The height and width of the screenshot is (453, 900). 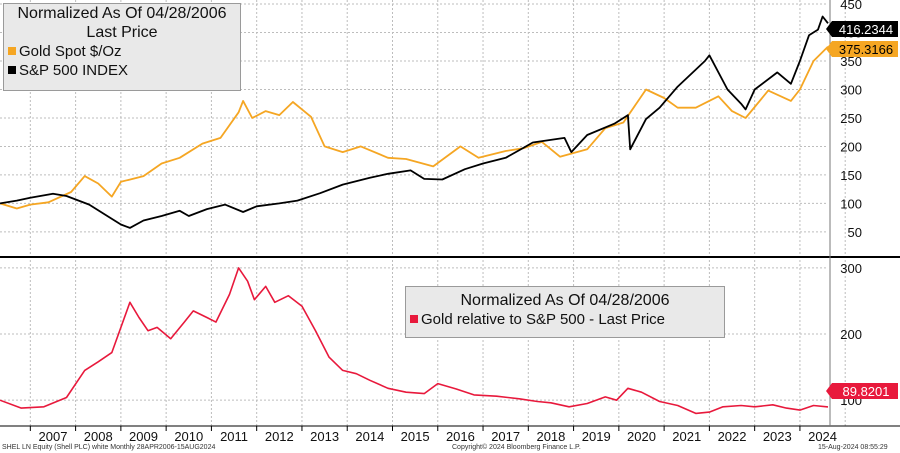 I want to click on x-tick-label: 2015, so click(x=415, y=436).